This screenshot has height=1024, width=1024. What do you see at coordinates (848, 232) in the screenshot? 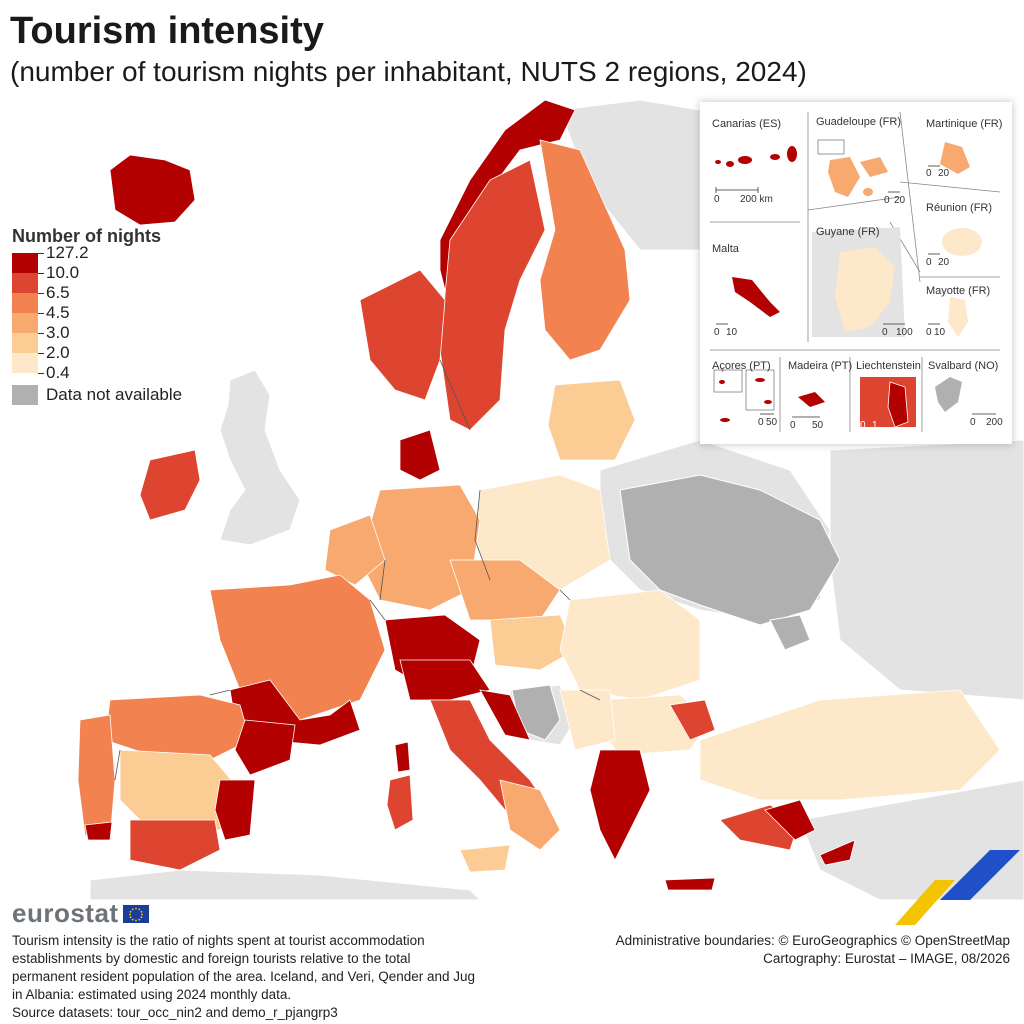
I see `inset-guyane-label: Guyane (FR)` at bounding box center [848, 232].